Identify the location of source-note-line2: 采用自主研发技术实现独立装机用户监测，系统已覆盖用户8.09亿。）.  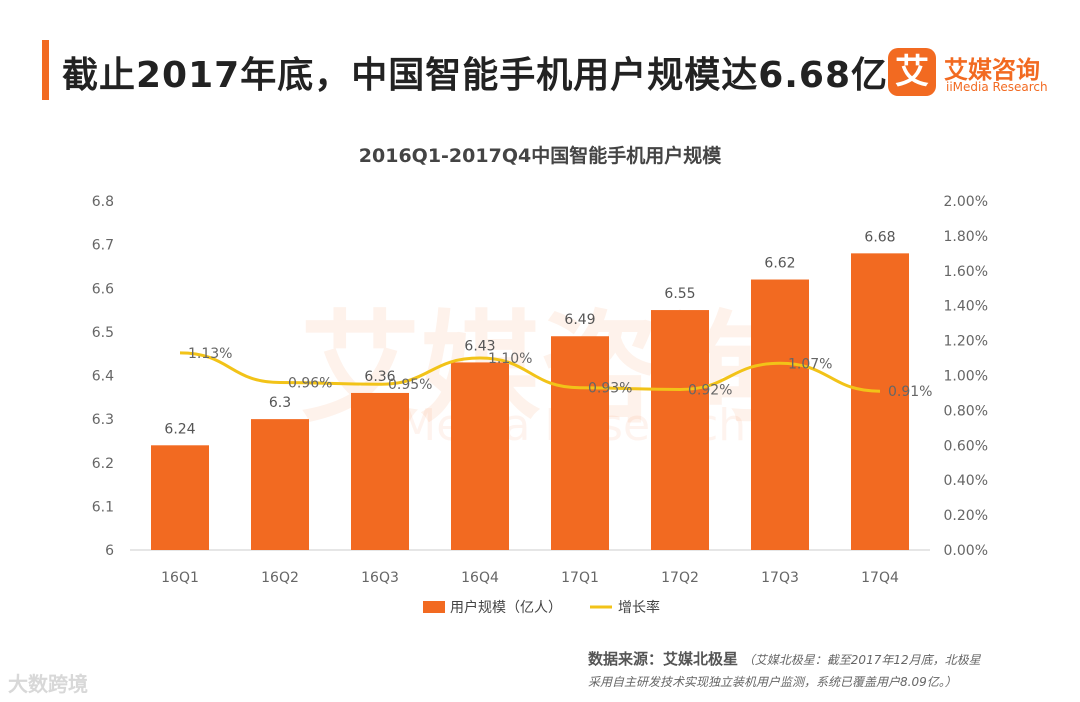
(772, 682).